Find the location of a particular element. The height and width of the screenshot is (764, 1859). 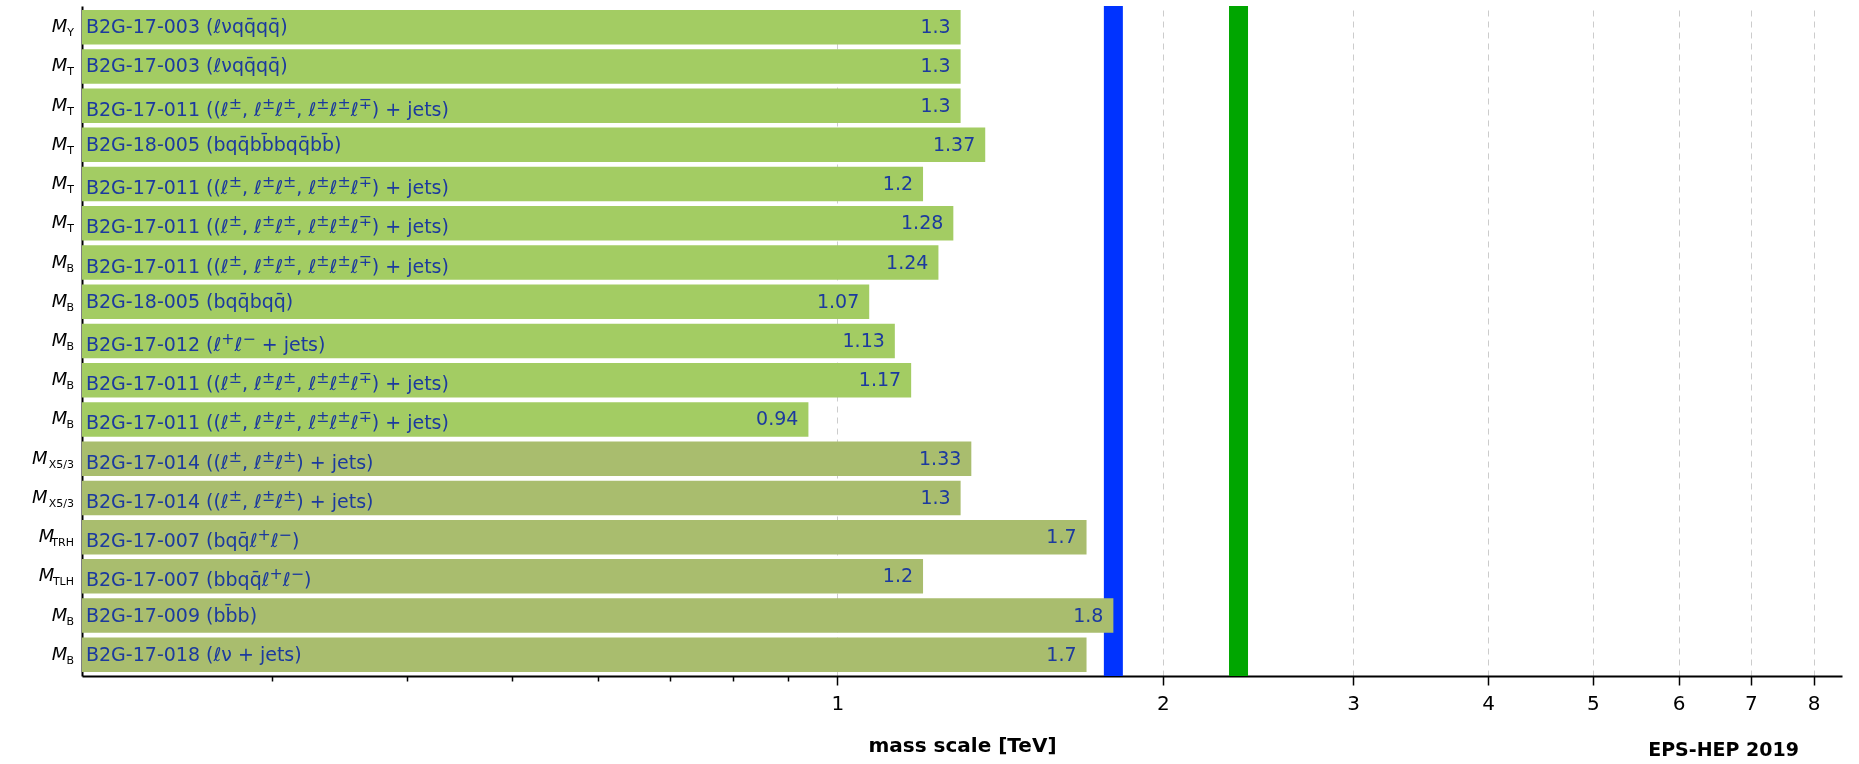

x-tick-label: 7 is located at coordinates (1751, 702).